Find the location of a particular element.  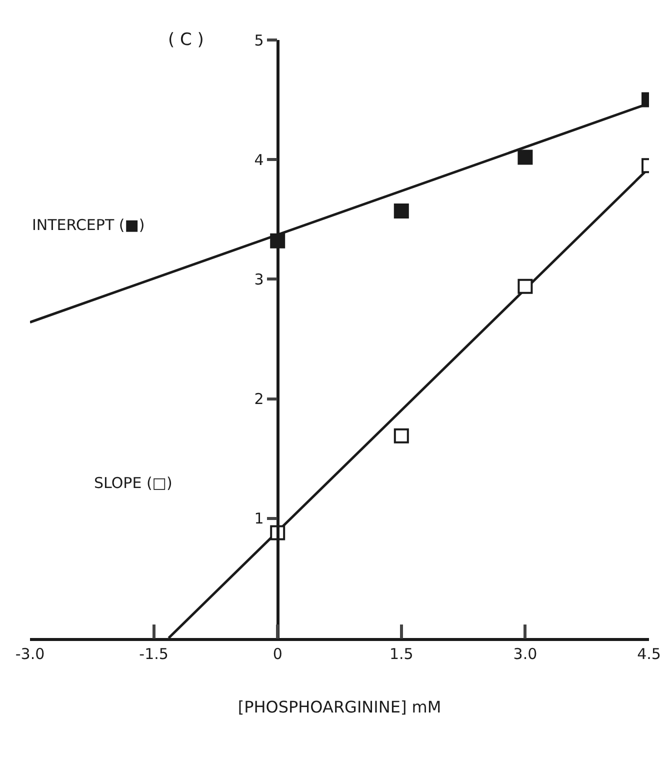

x-tick-label: 1.5 is located at coordinates (401, 653).